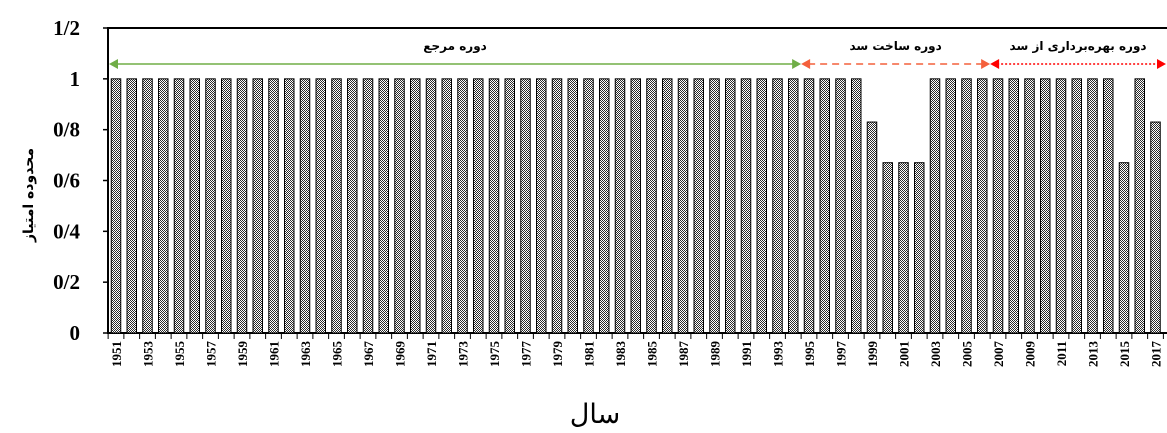 The image size is (1167, 433). Describe the element at coordinates (455, 46) in the screenshot. I see `period-label: دوره مرجع` at that location.